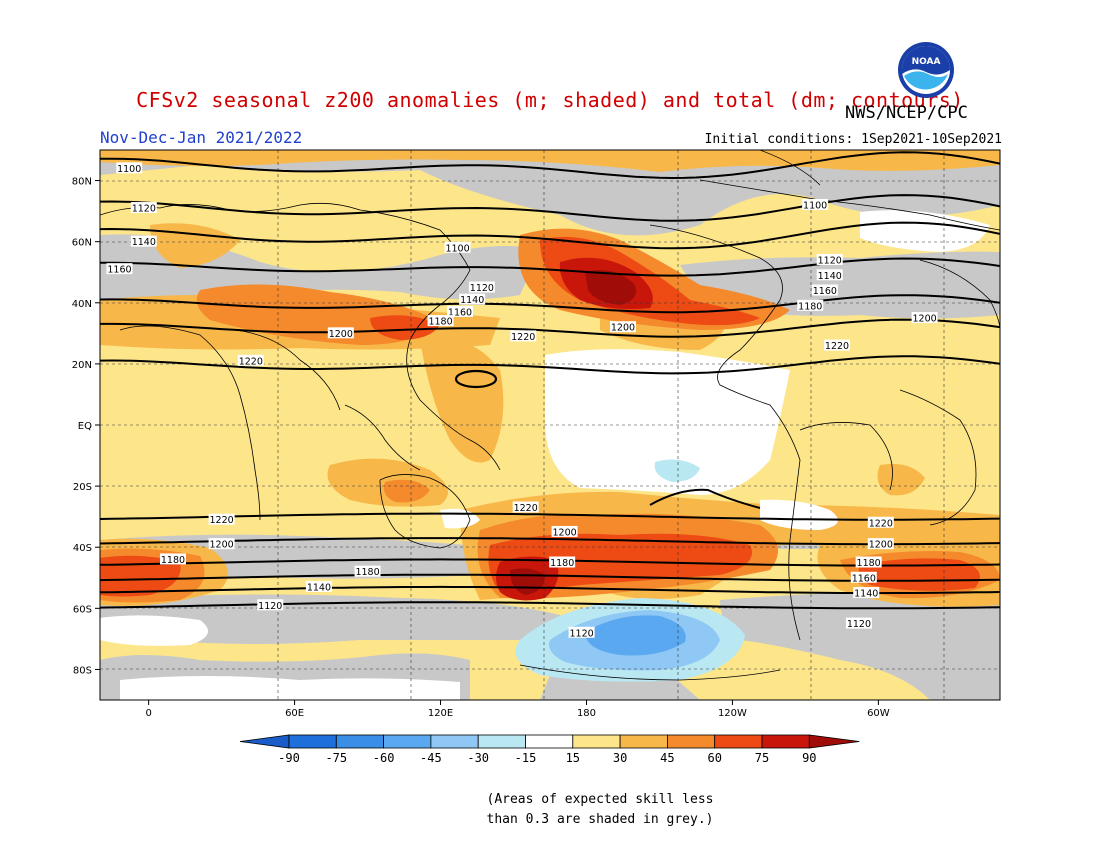 The image size is (1100, 850). I want to click on initial-conditions: Initial conditions: 1Sep2021-10Sep2021, so click(853, 139).